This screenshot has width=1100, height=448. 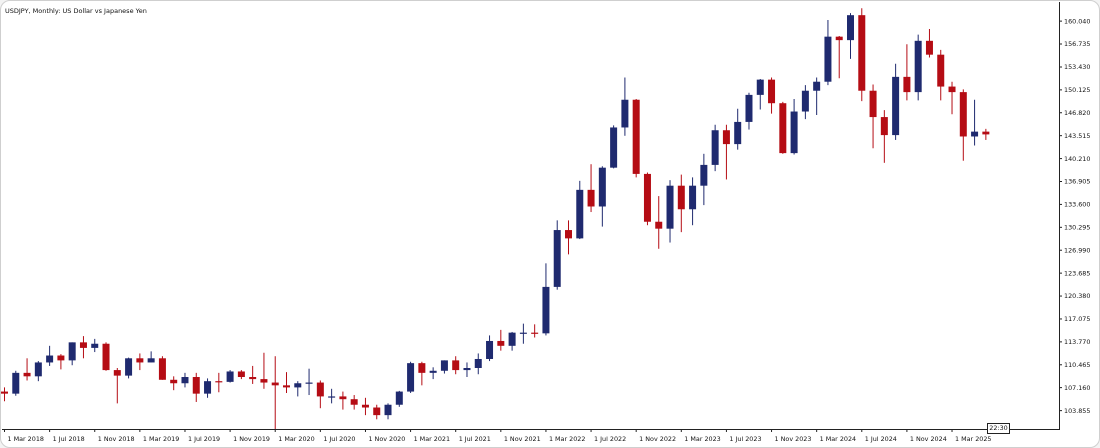 I want to click on x-tick-label: 1 Mar 2020, so click(x=296, y=439).